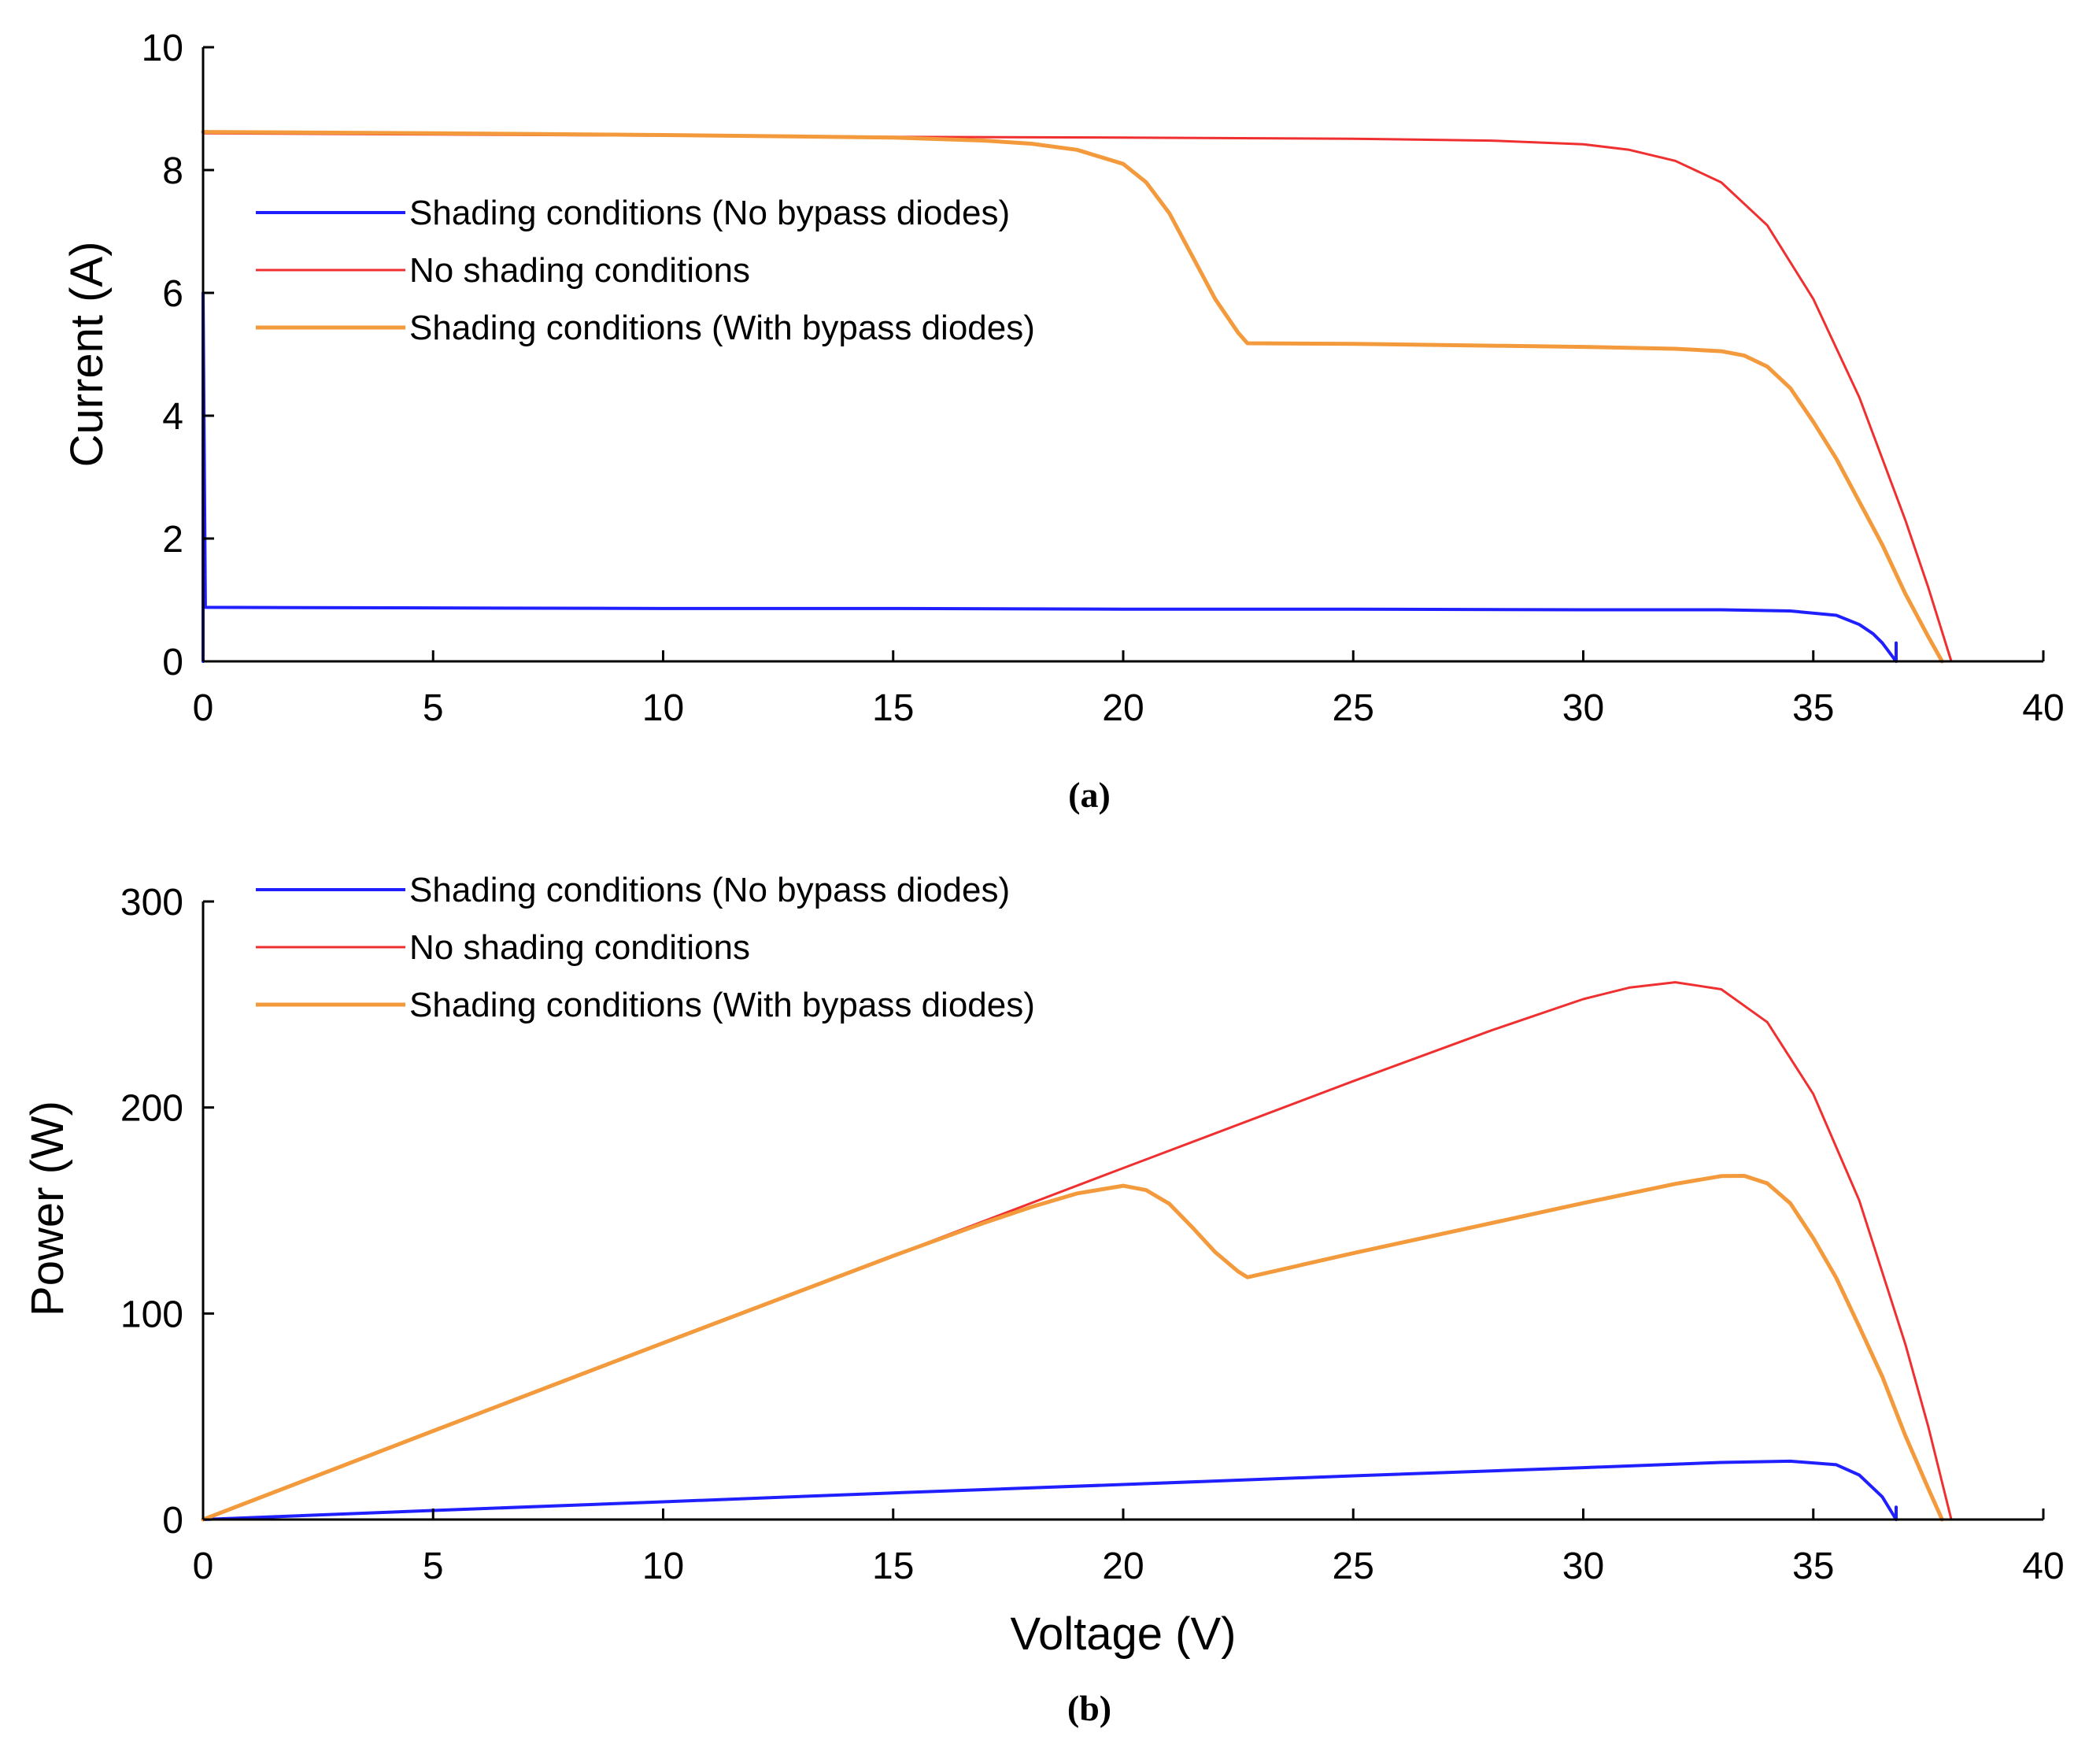 This screenshot has height=1751, width=2100. Describe the element at coordinates (1049, 1490) in the screenshot. I see `series-line` at that location.